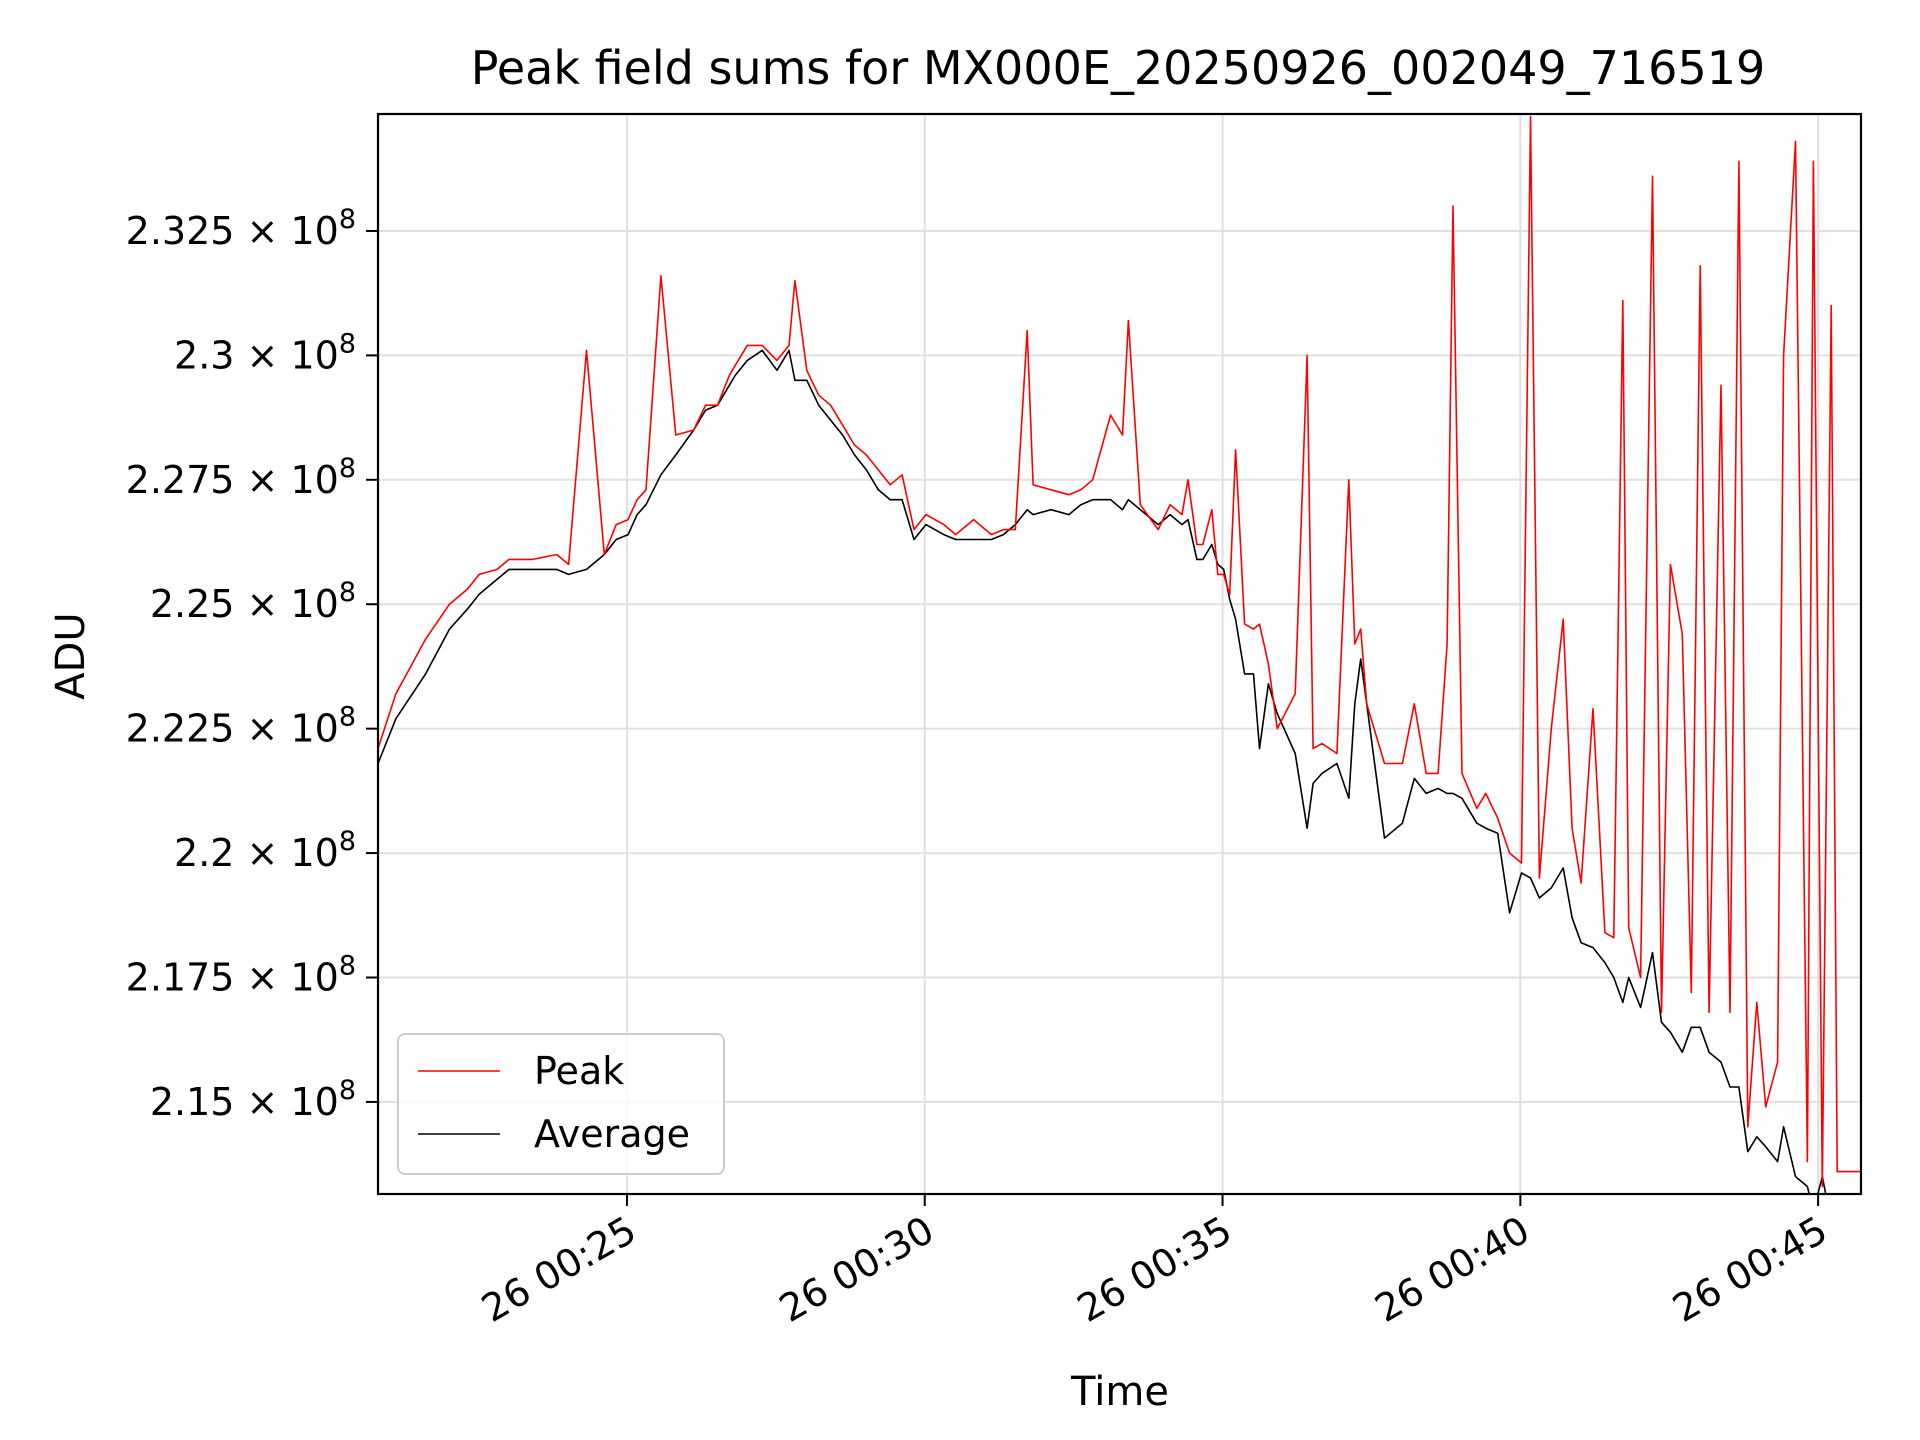 The width and height of the screenshot is (1920, 1440). I want to click on y-tick-mantissa: 2.325, so click(186, 231).